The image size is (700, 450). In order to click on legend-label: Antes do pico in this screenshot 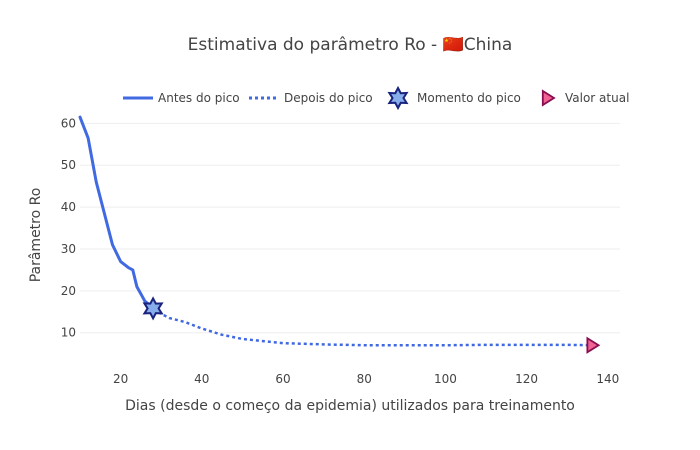, I will do `click(199, 98)`.